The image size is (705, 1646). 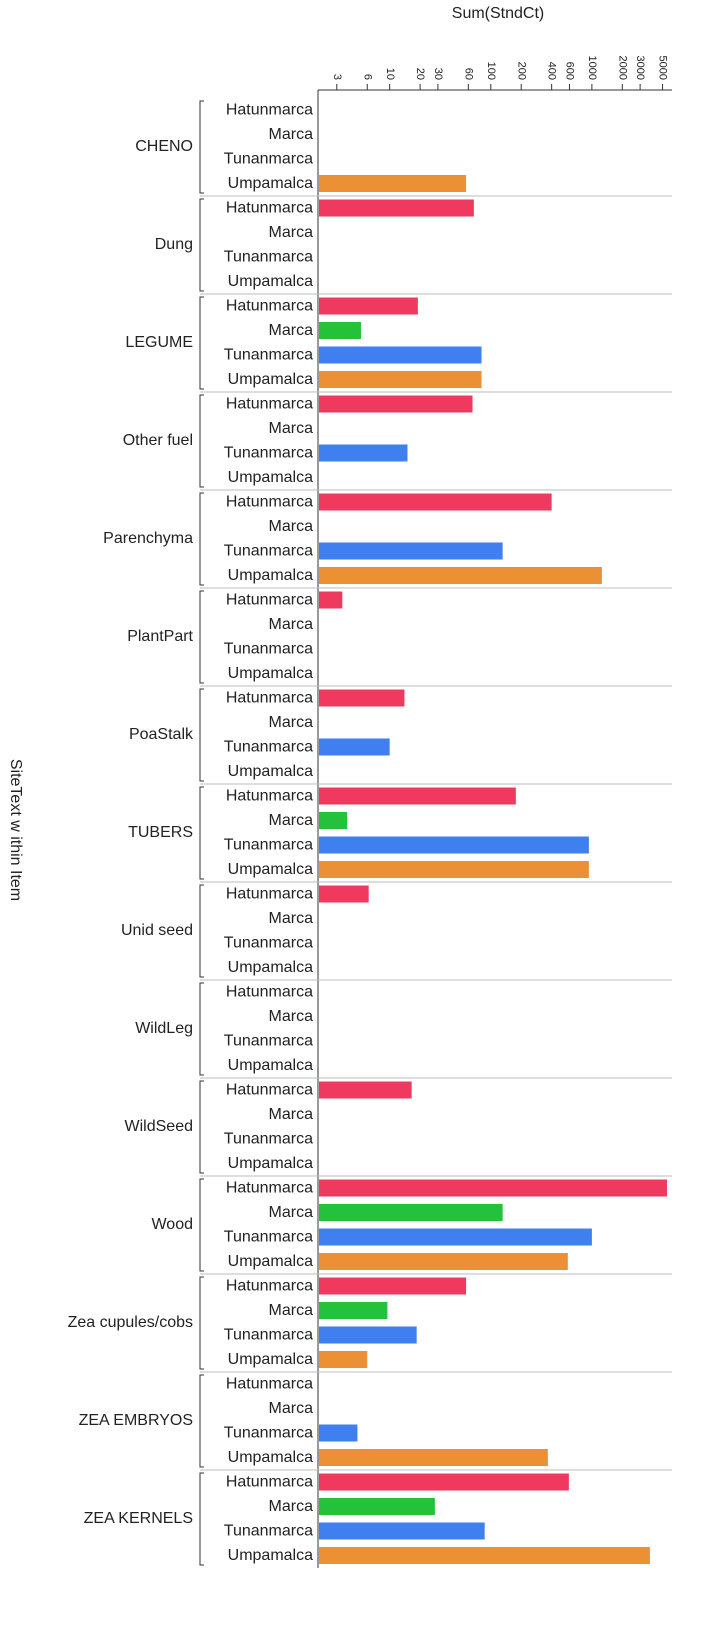 What do you see at coordinates (570, 71) in the screenshot?
I see `x-tick-label: 600` at bounding box center [570, 71].